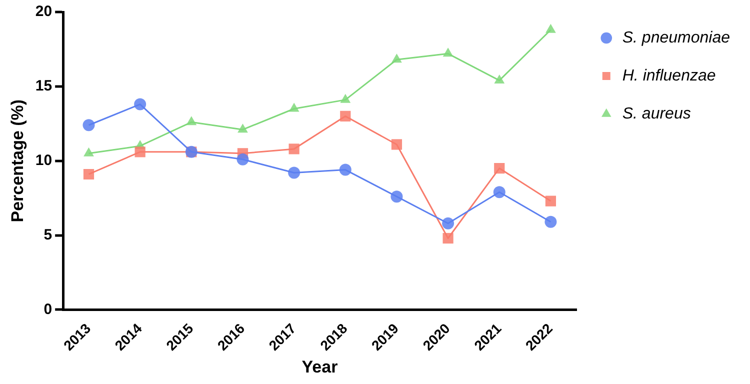  I want to click on legend-label: S. pneumoniae, so click(676, 37).